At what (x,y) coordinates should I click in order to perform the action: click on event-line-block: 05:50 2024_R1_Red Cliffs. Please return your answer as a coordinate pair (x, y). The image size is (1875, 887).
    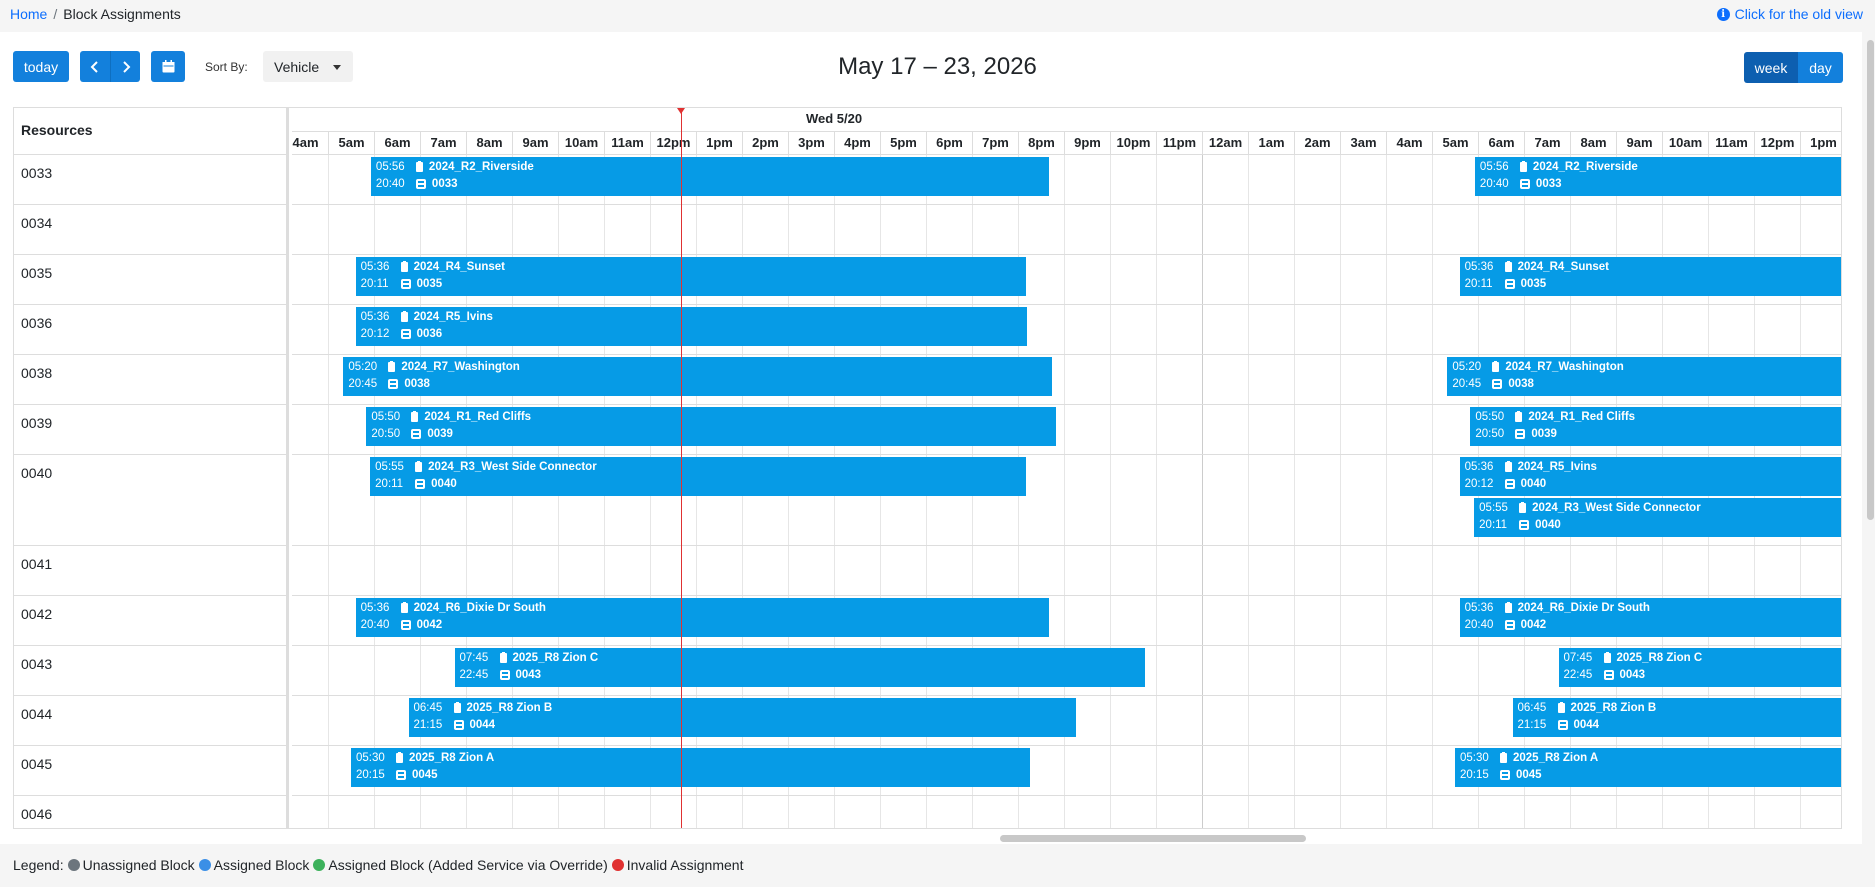
    Looking at the image, I should click on (1555, 417).